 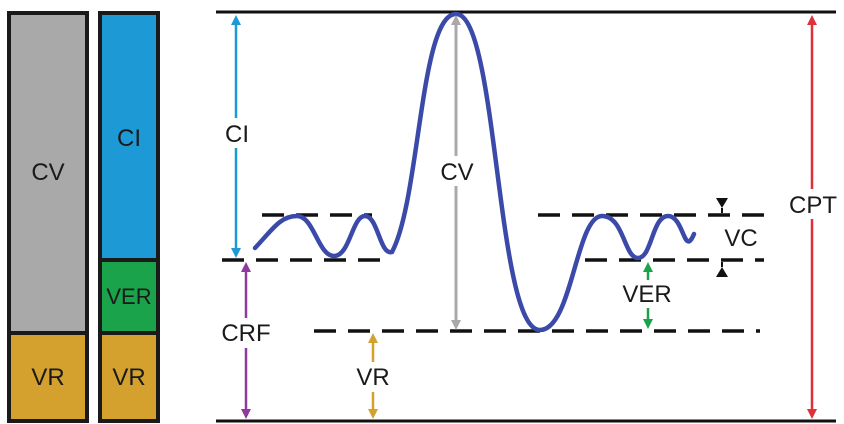 I want to click on left-bar-cv-label: CV, so click(x=47, y=172).